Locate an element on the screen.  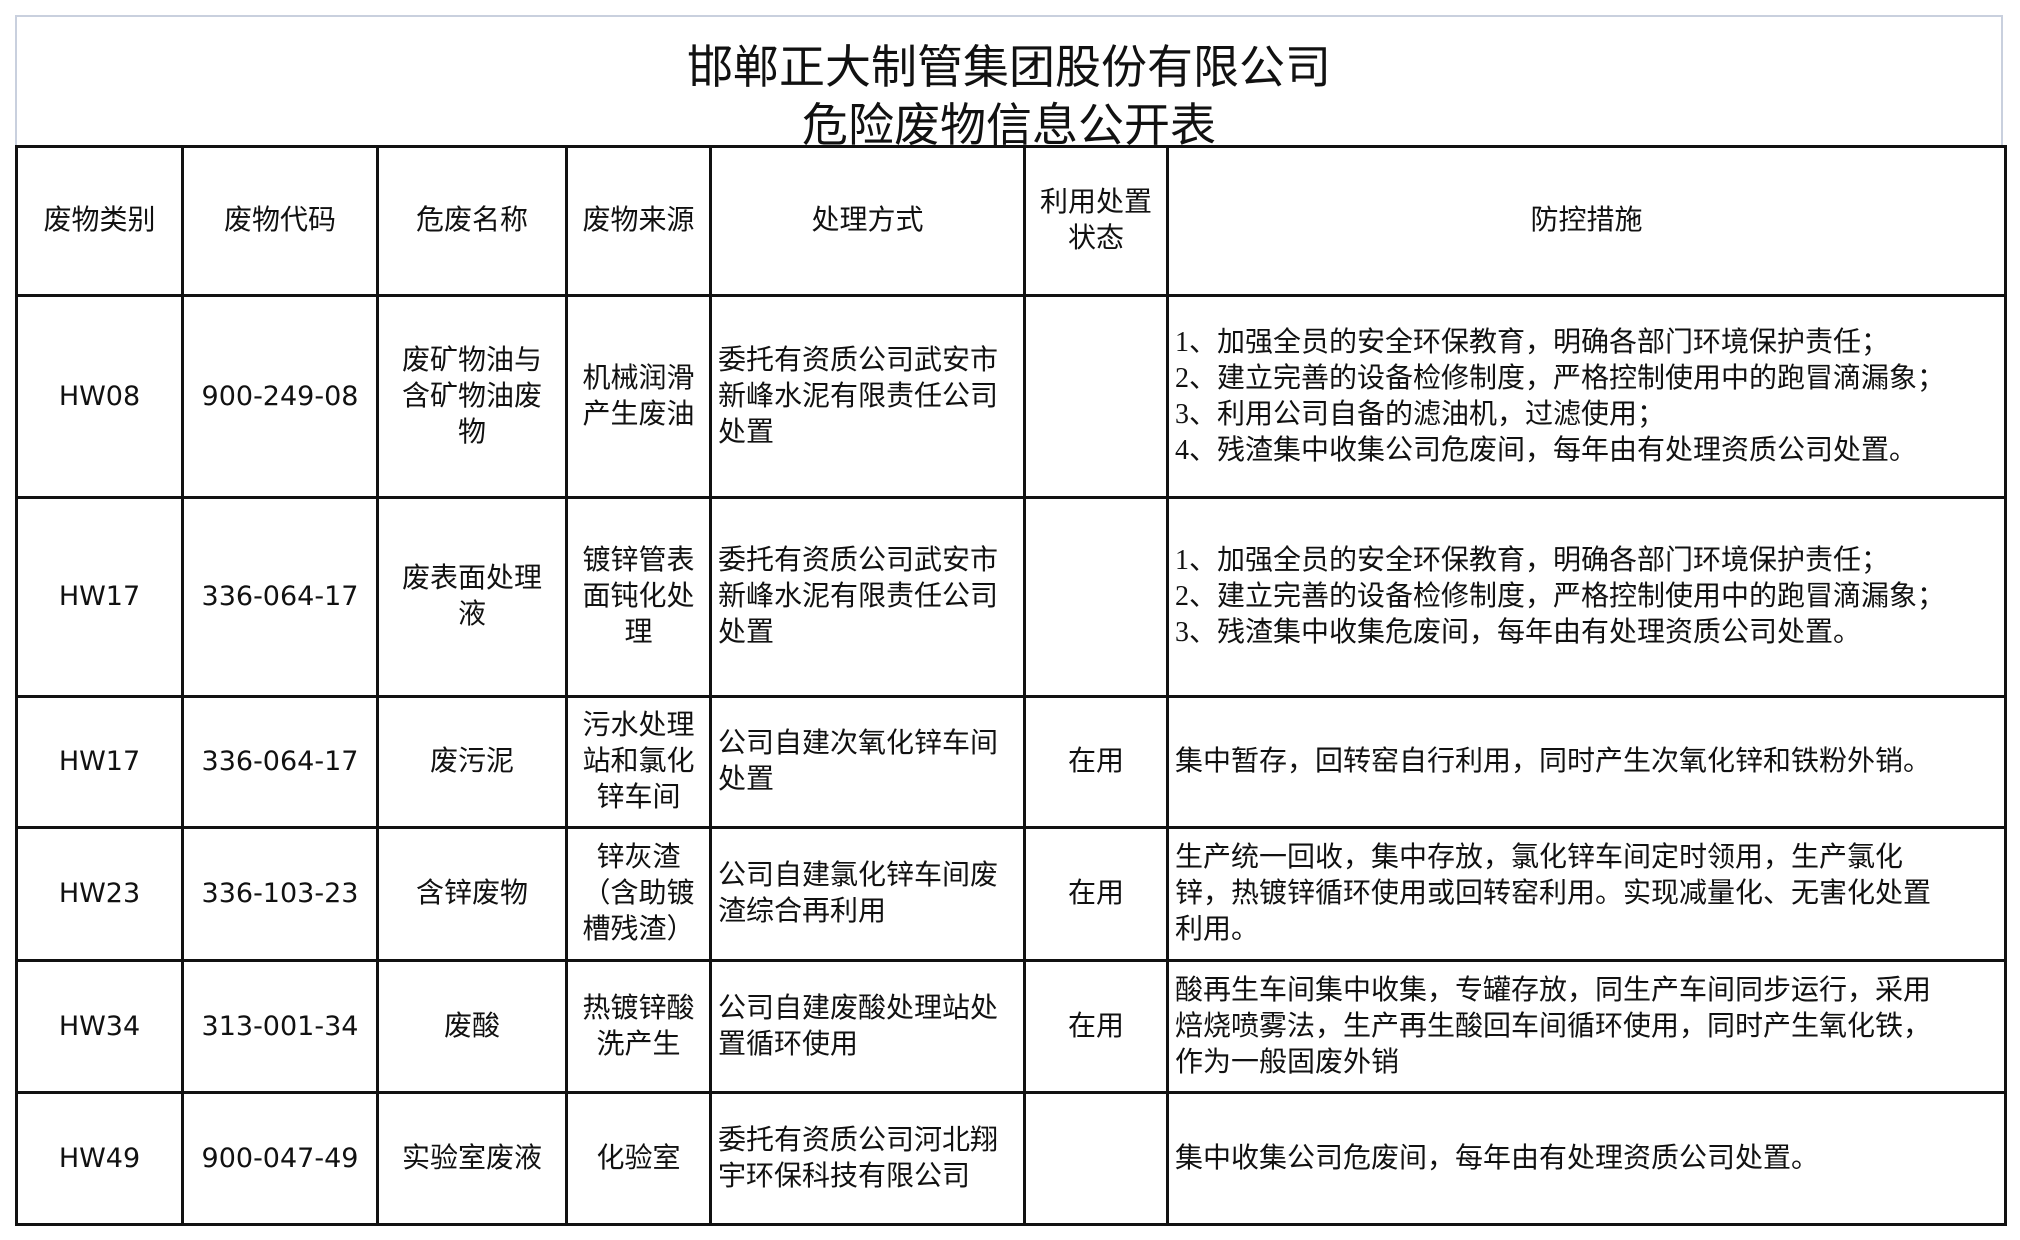
header-name: 危废名称 is located at coordinates (472, 221).